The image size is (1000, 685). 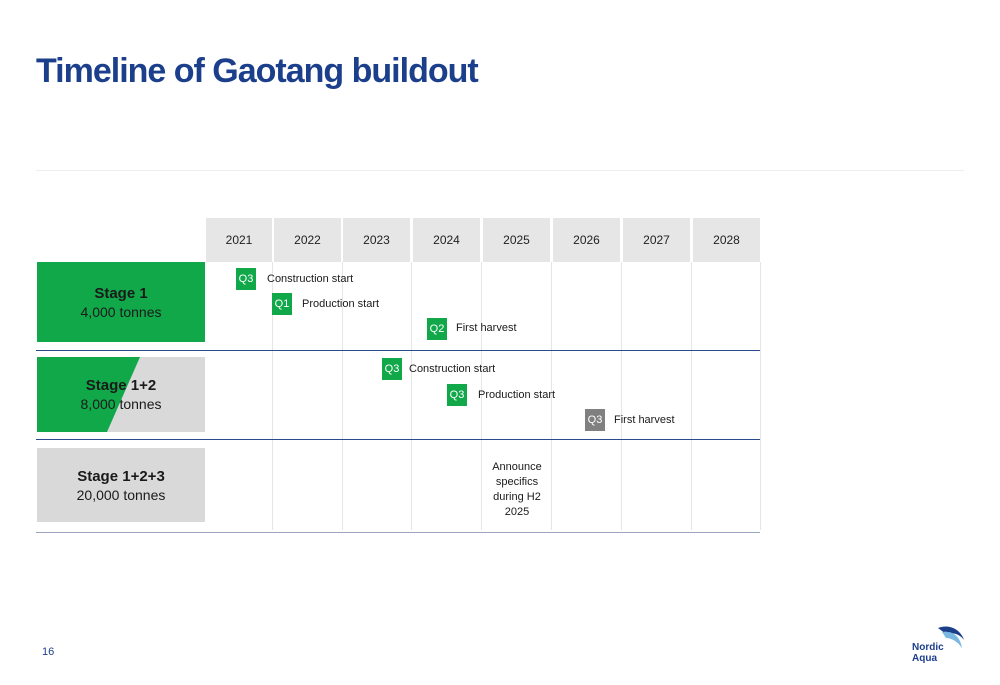 I want to click on year-header-2026: 2026, so click(x=586, y=240).